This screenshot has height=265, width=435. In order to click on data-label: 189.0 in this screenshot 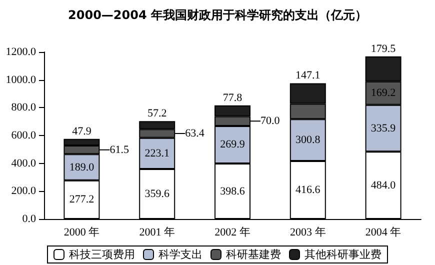, I will do `click(82, 167)`.